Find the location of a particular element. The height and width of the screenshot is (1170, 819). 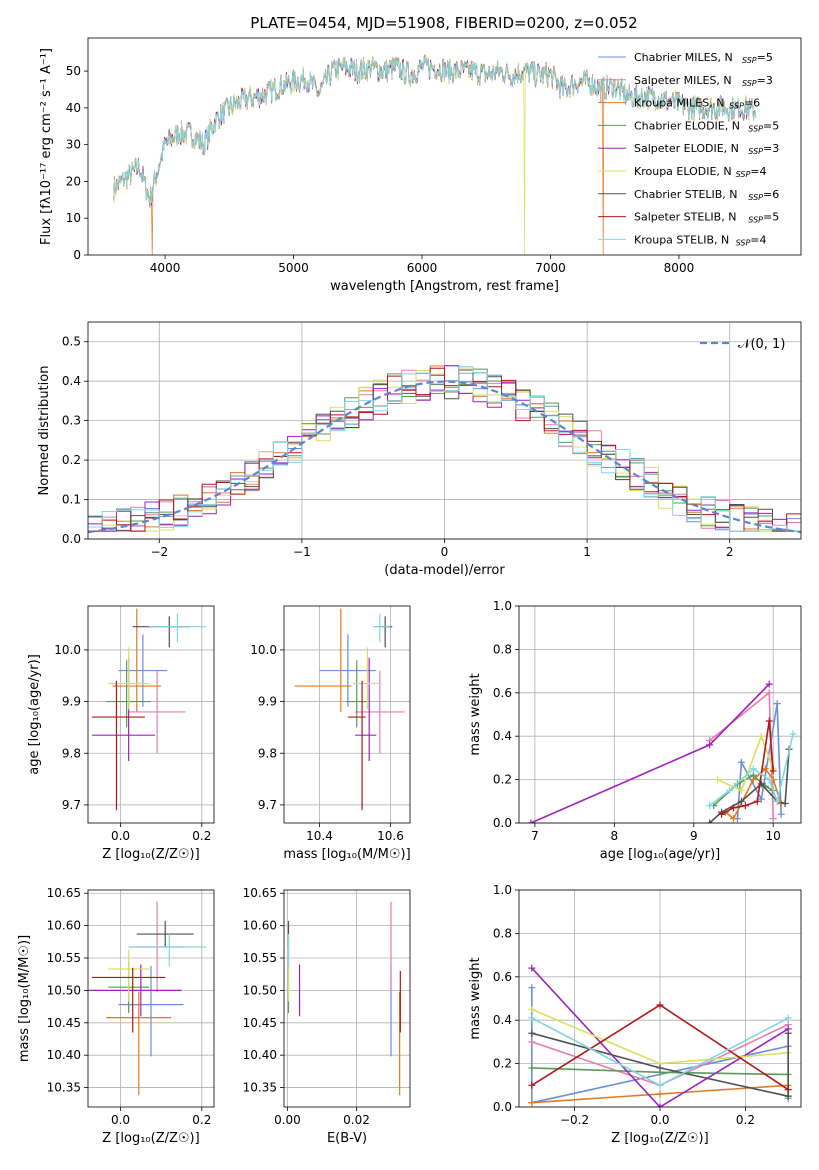

y-tick-label: 0.4 is located at coordinates (502, 736).